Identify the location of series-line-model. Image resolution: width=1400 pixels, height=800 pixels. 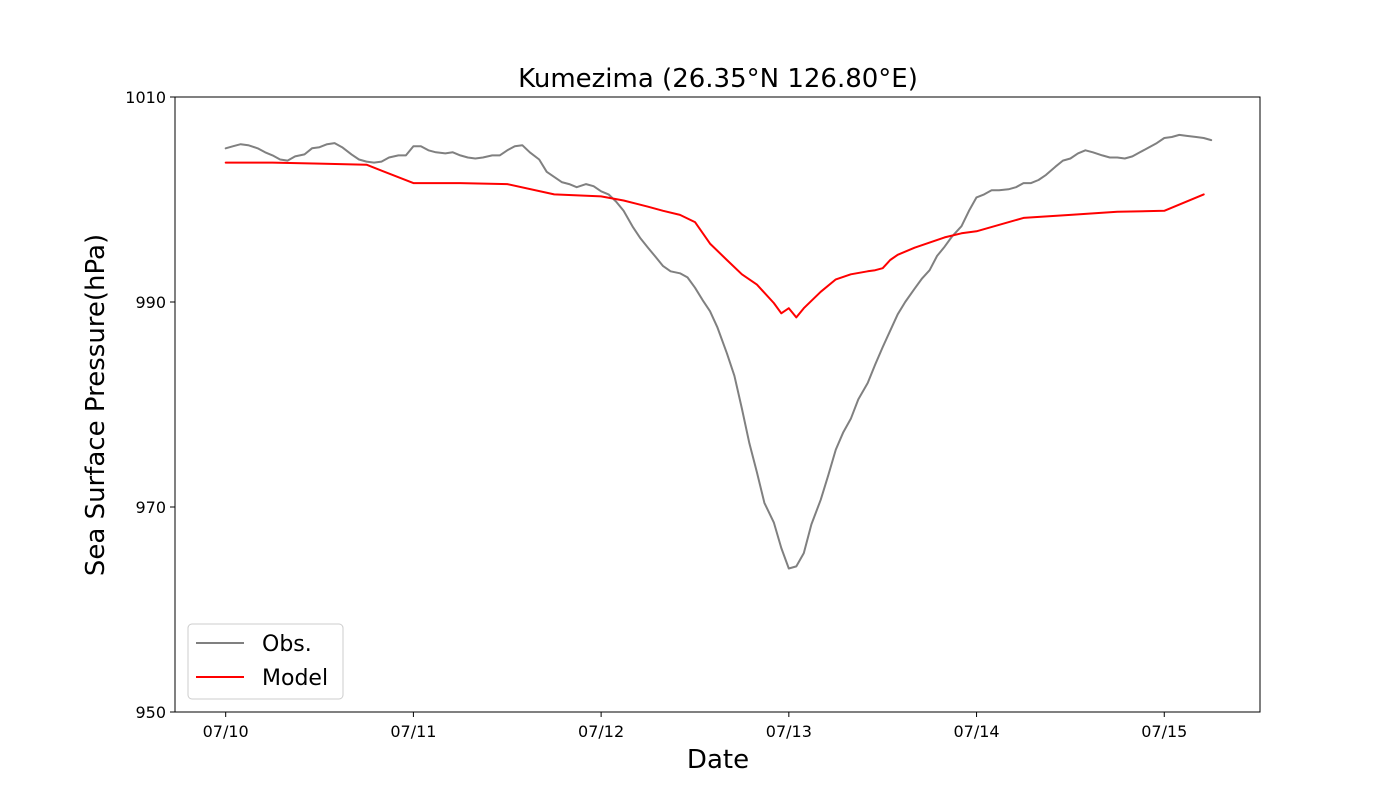
(714, 240).